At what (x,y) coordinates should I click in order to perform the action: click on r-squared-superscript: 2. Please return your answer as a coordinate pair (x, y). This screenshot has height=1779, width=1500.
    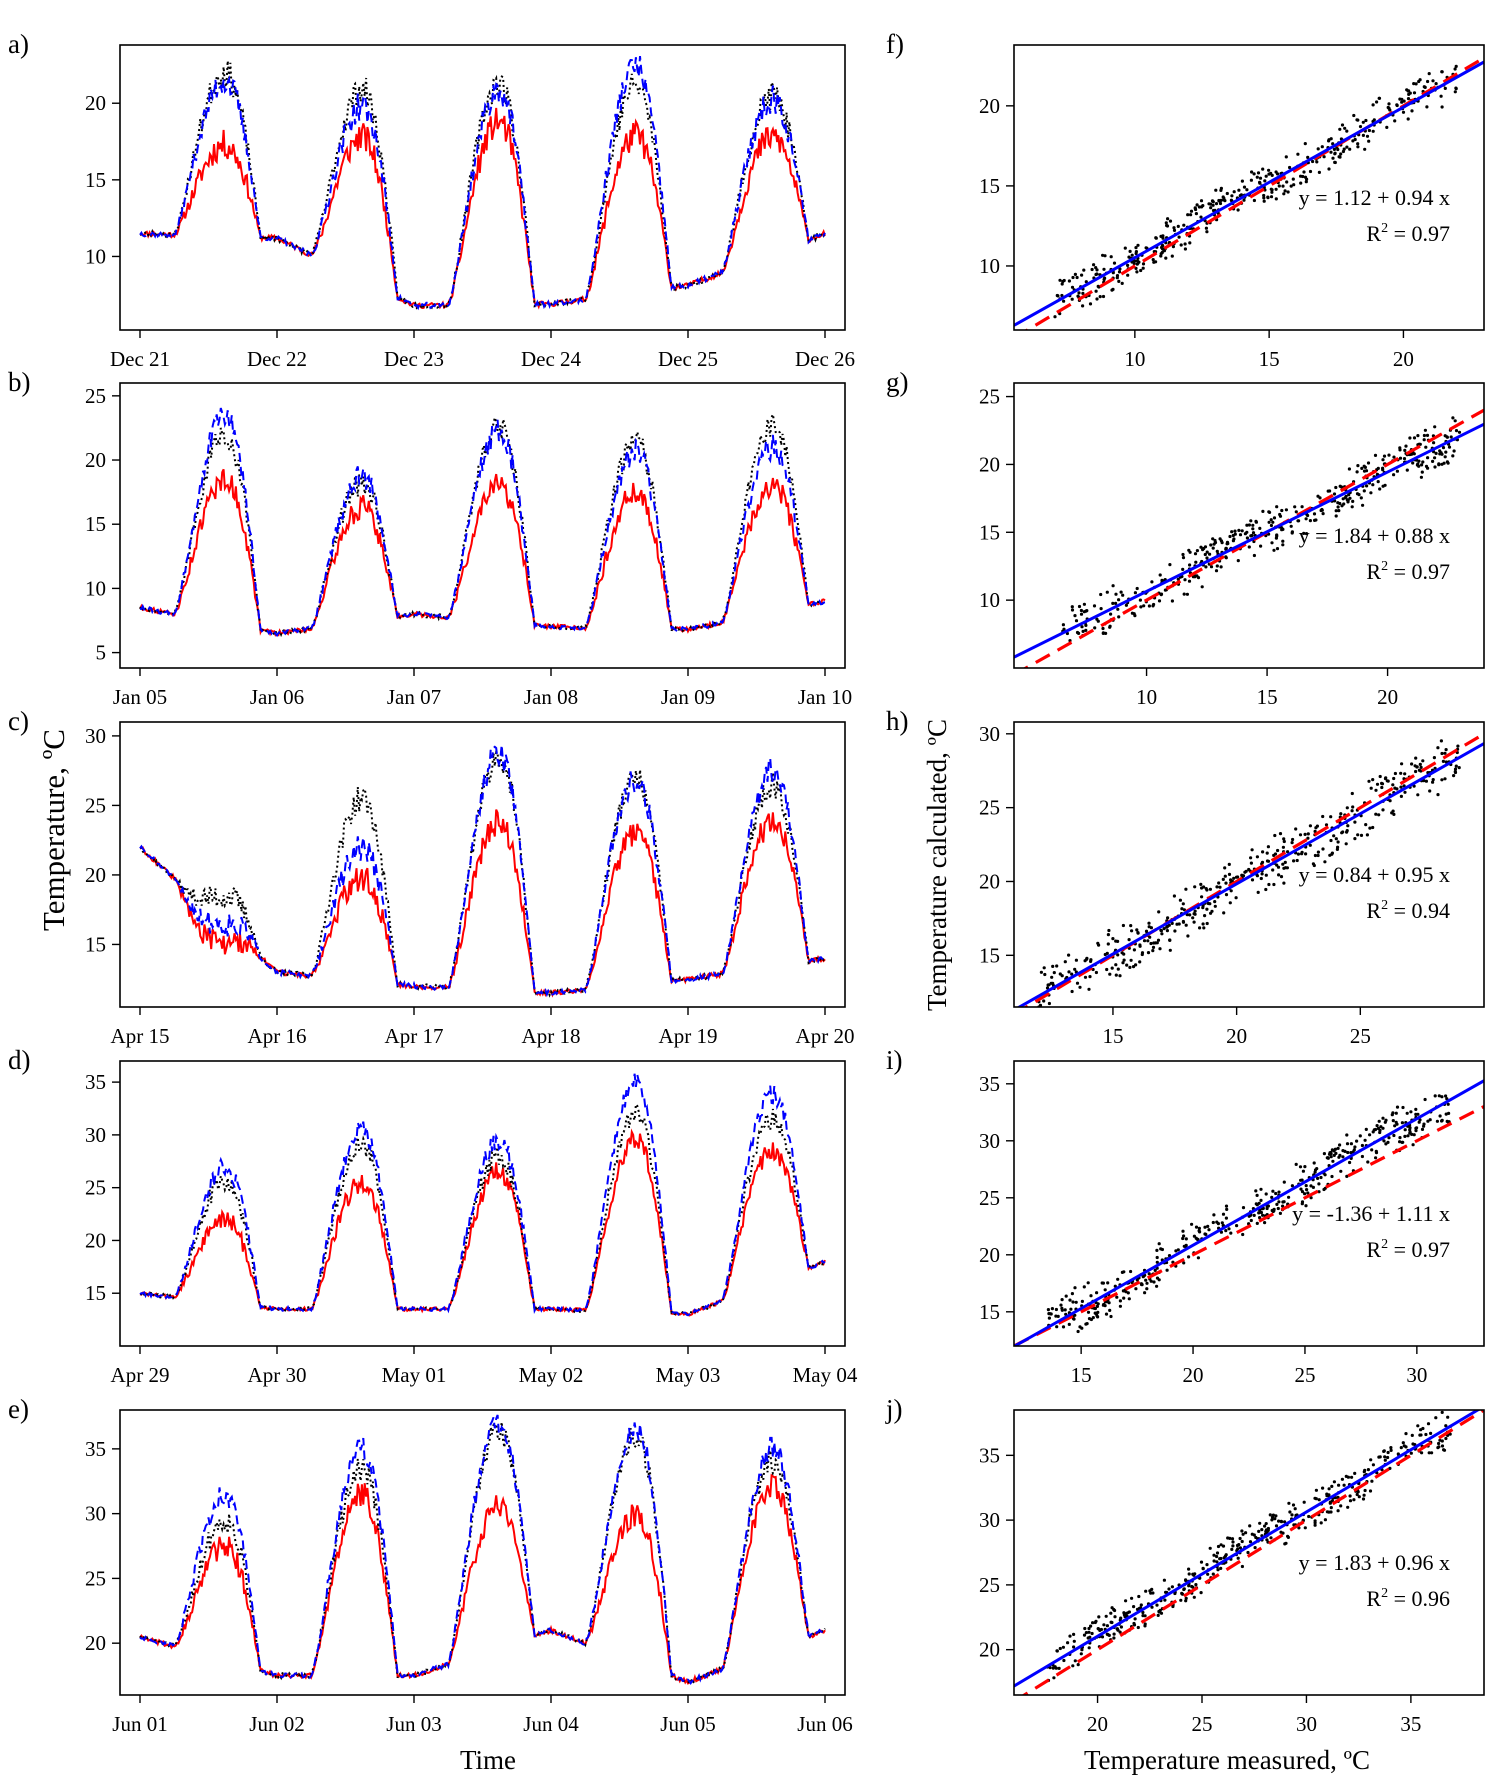
    Looking at the image, I should click on (1384, 1244).